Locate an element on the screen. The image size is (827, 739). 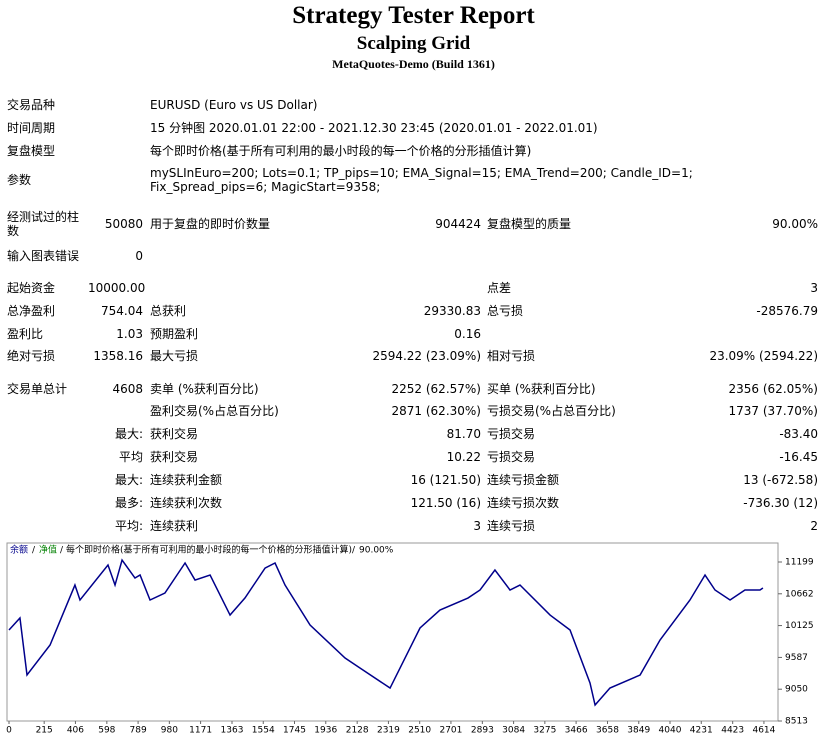
stat-value: 23.09% (2594.22) is located at coordinates (763, 356).